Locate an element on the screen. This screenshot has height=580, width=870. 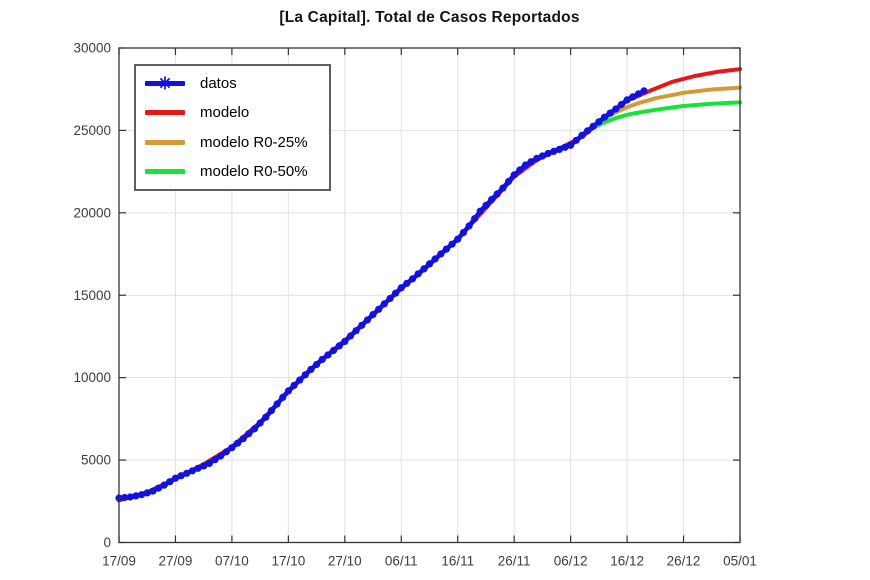
legend-line-marker-sample is located at coordinates (165, 83).